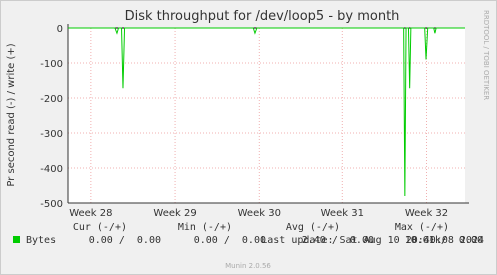  What do you see at coordinates (51, 204) in the screenshot?
I see `y-tick-label: -500` at bounding box center [51, 204].